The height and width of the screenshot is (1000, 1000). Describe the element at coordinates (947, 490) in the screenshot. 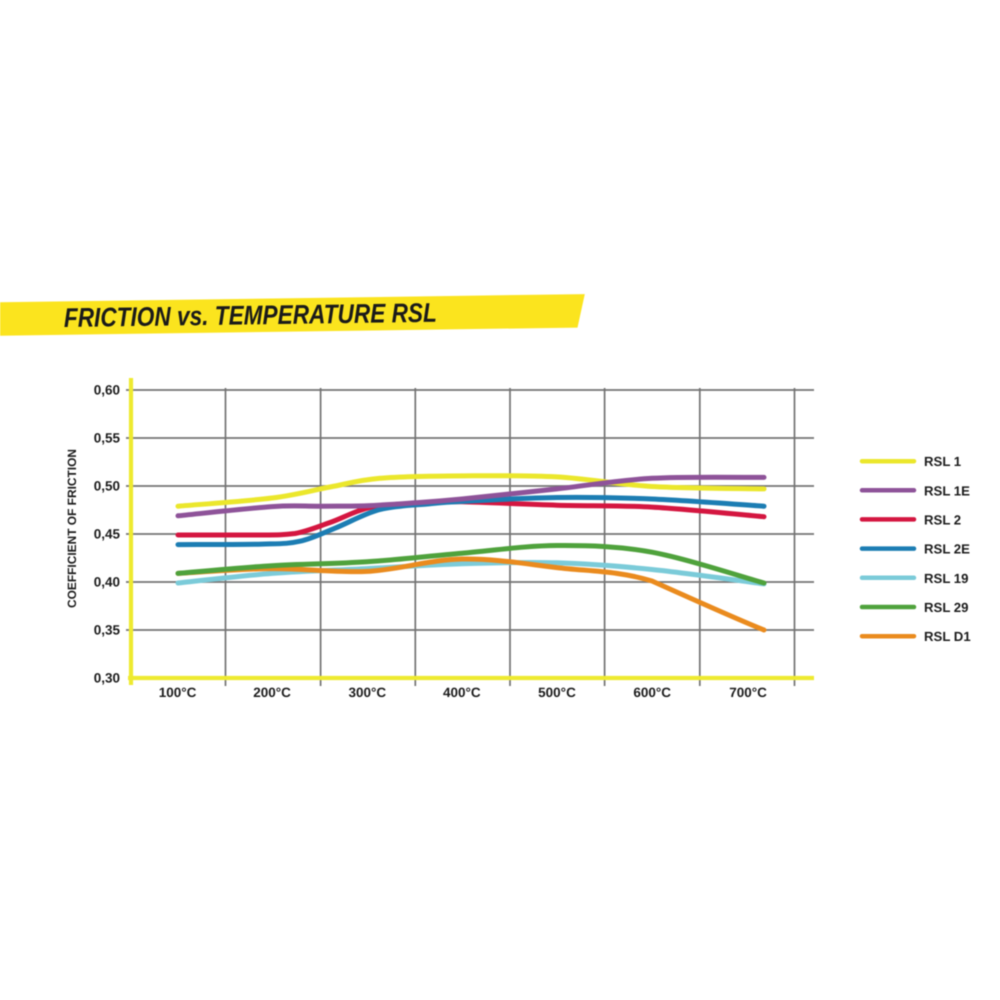

I see `svg-text: RSL 1E` at that location.